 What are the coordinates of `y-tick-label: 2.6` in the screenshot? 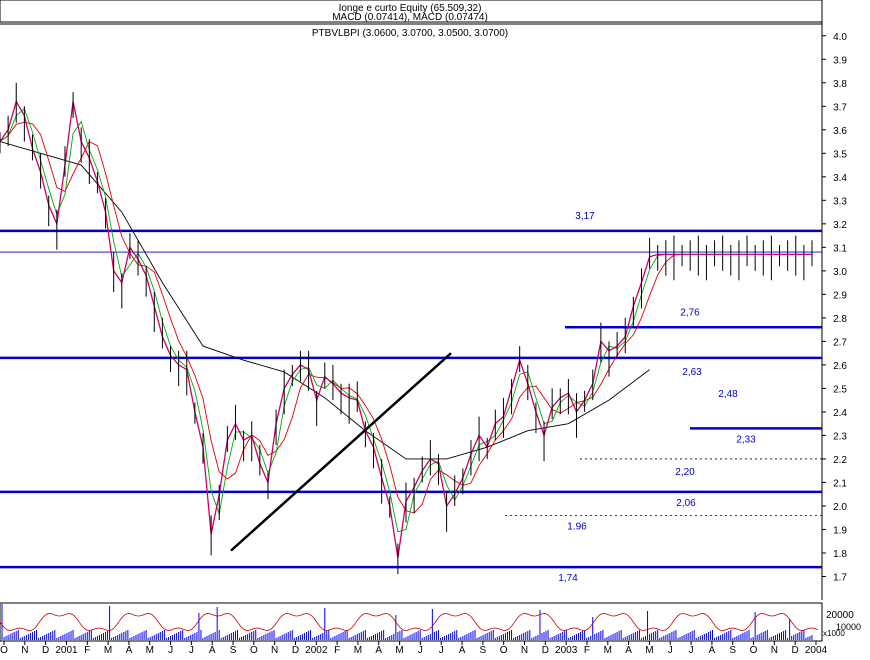 It's located at (840, 366).